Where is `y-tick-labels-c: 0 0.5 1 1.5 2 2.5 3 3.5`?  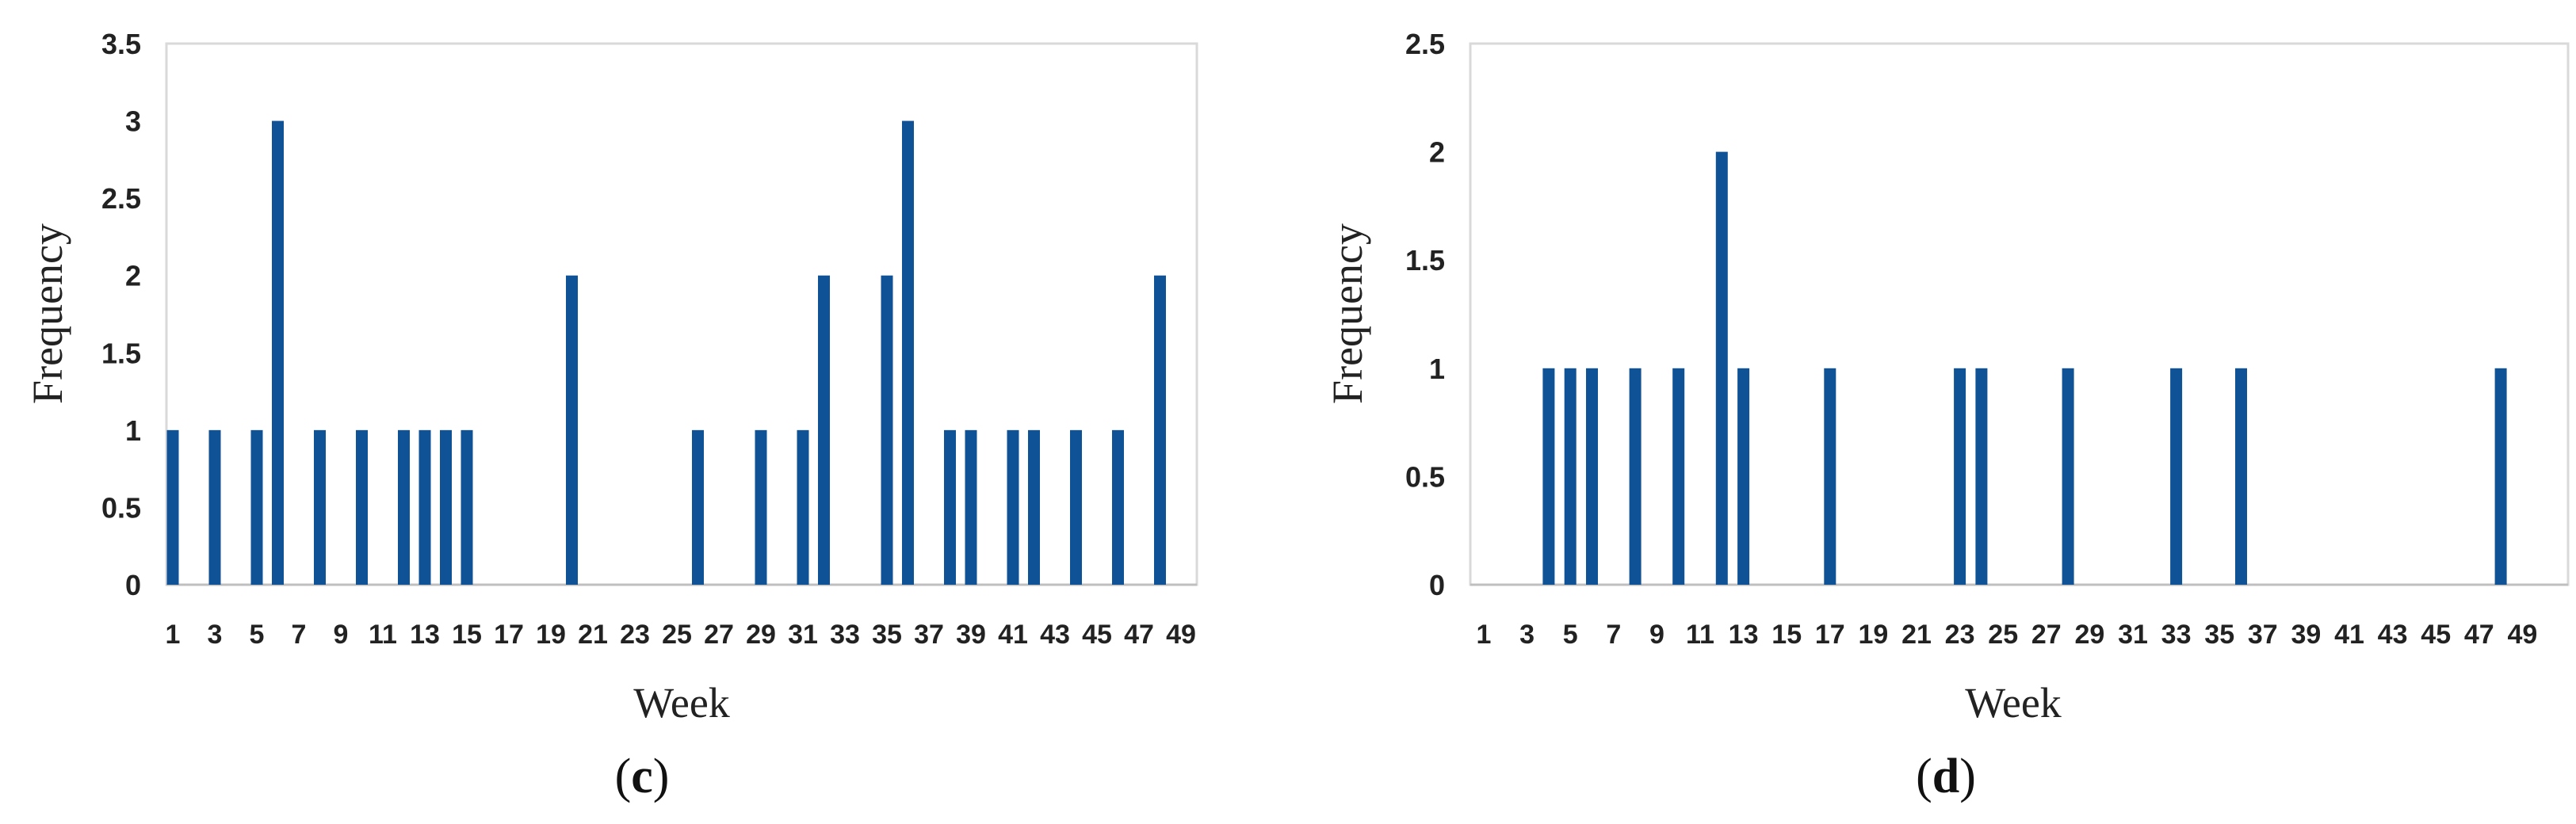
y-tick-labels-c: 0 0.5 1 1.5 2 2.5 3 3.5 is located at coordinates (121, 314).